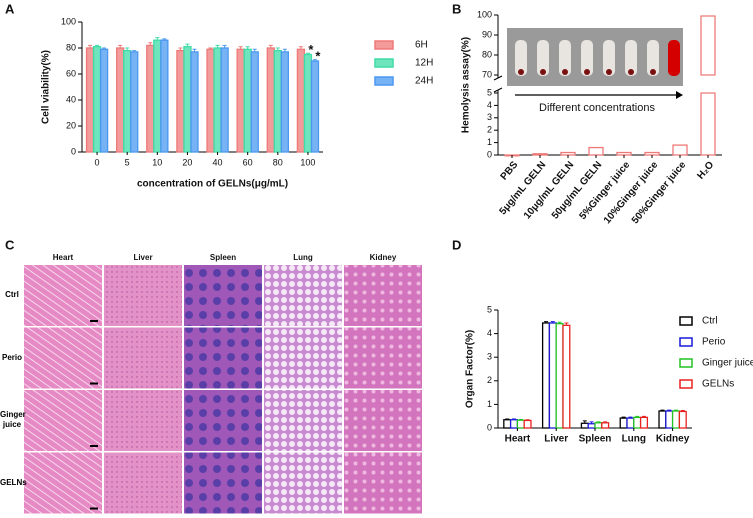 The width and height of the screenshot is (753, 518). What do you see at coordinates (489, 105) in the screenshot?
I see `y-tick-label: 4` at bounding box center [489, 105].